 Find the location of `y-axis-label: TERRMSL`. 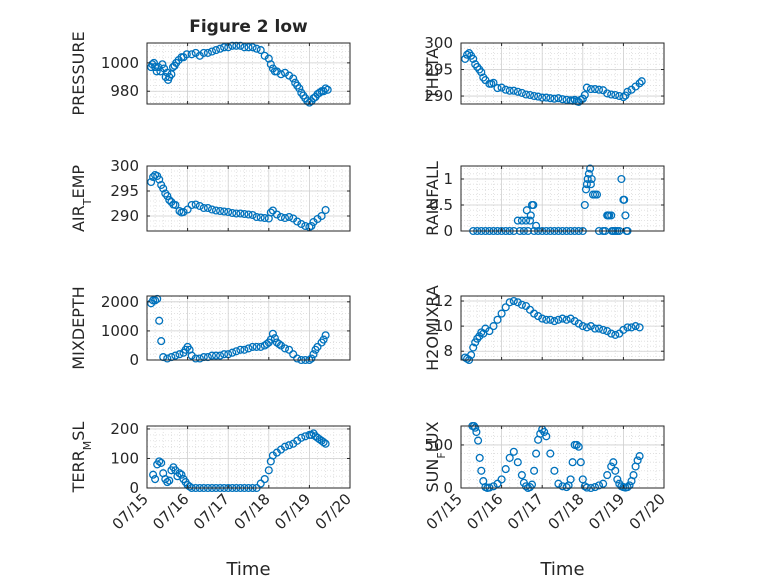

y-axis-label: TERRMSL is located at coordinates (81, 458).